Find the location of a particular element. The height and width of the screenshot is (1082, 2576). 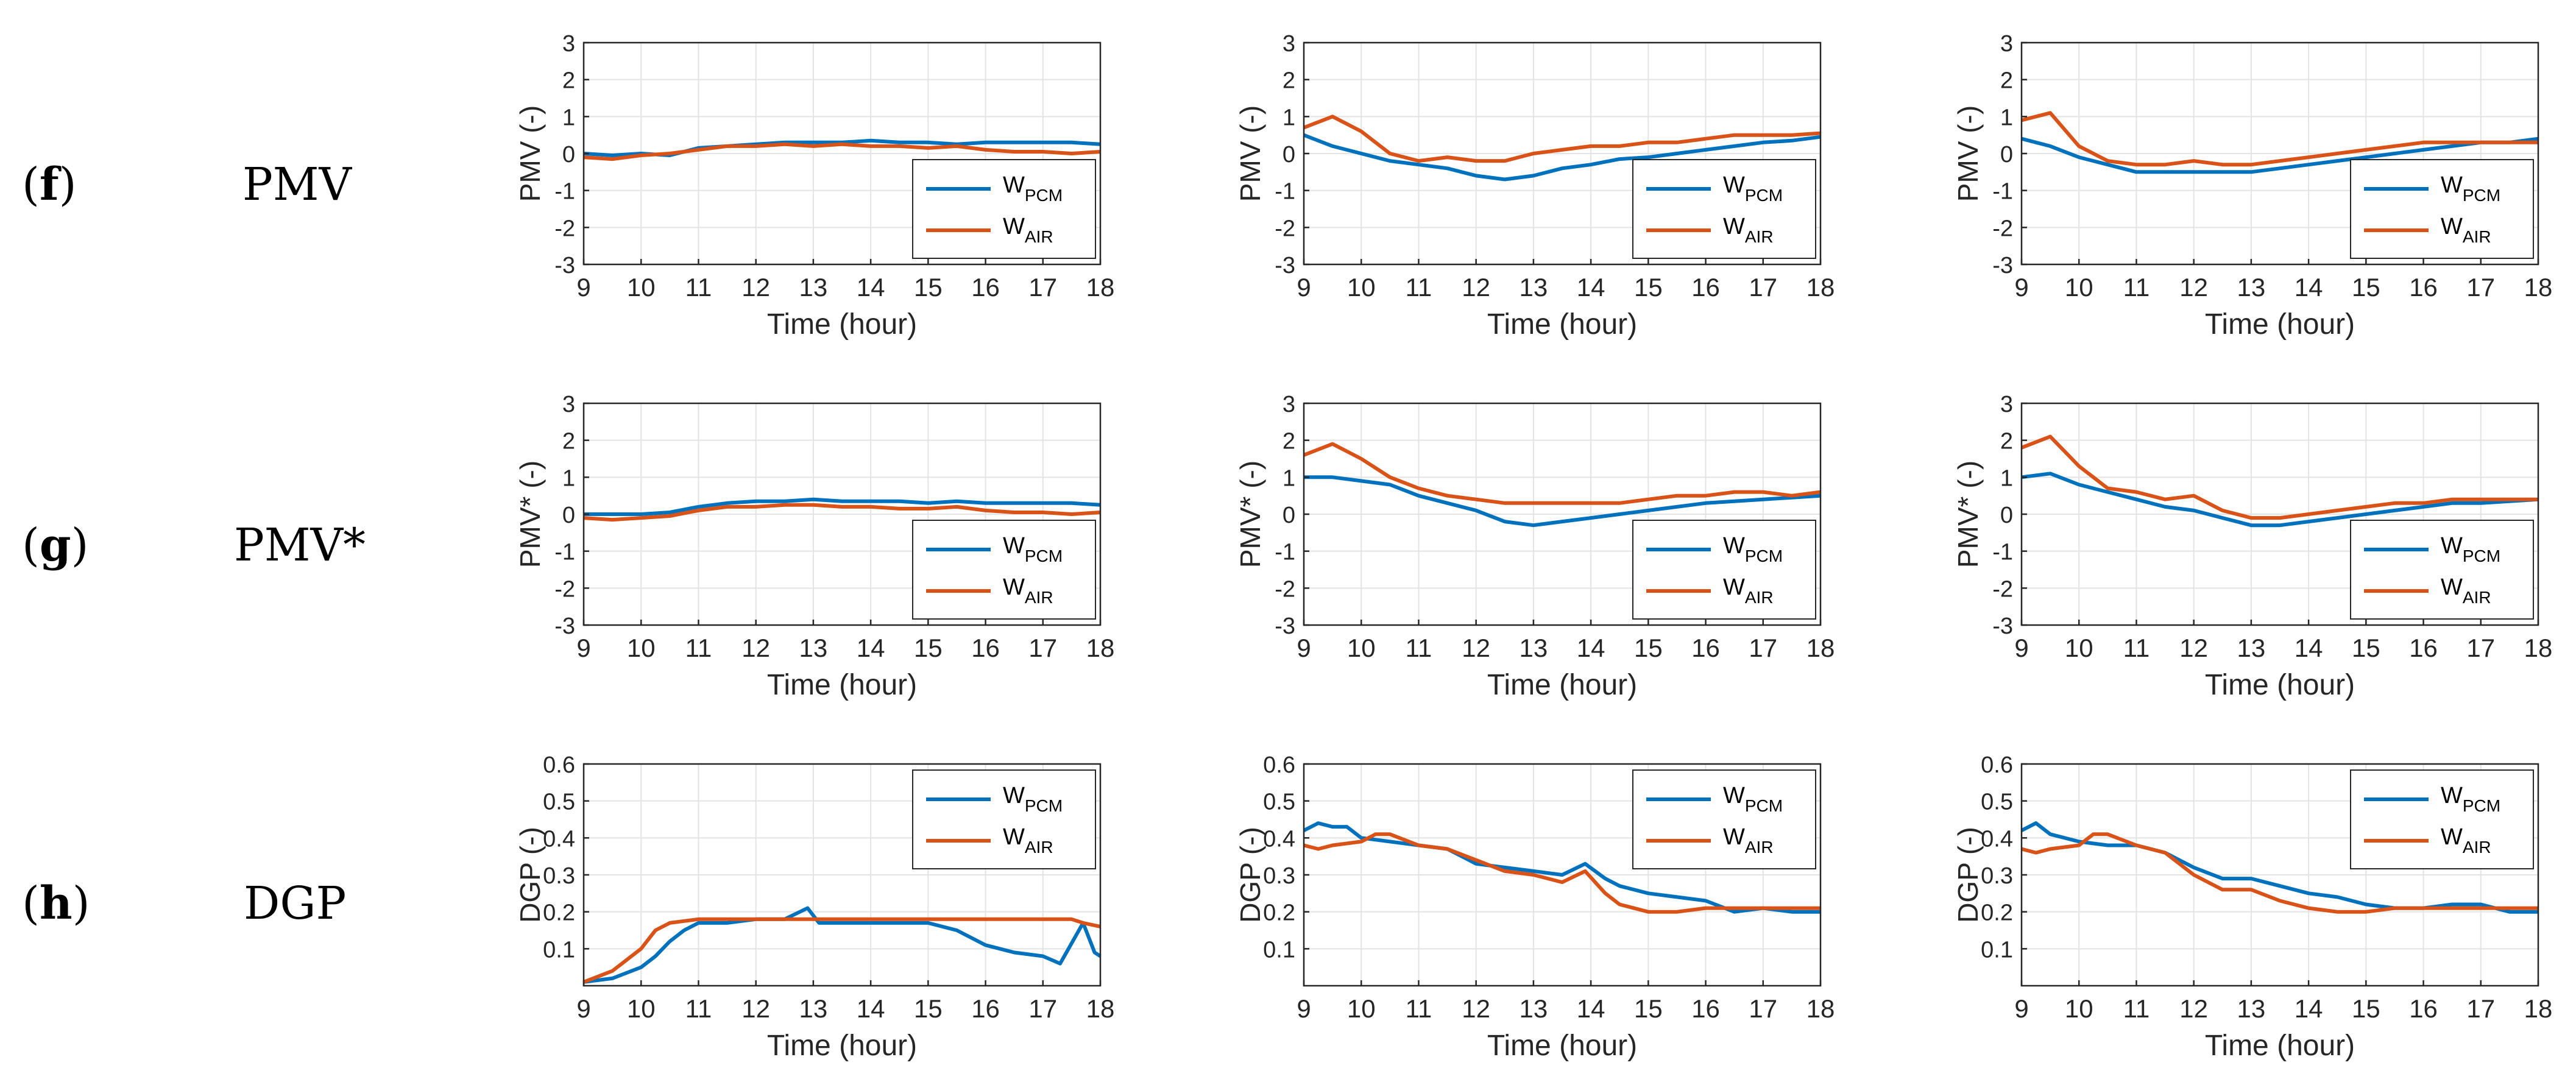

row-letter: h is located at coordinates (56, 903).